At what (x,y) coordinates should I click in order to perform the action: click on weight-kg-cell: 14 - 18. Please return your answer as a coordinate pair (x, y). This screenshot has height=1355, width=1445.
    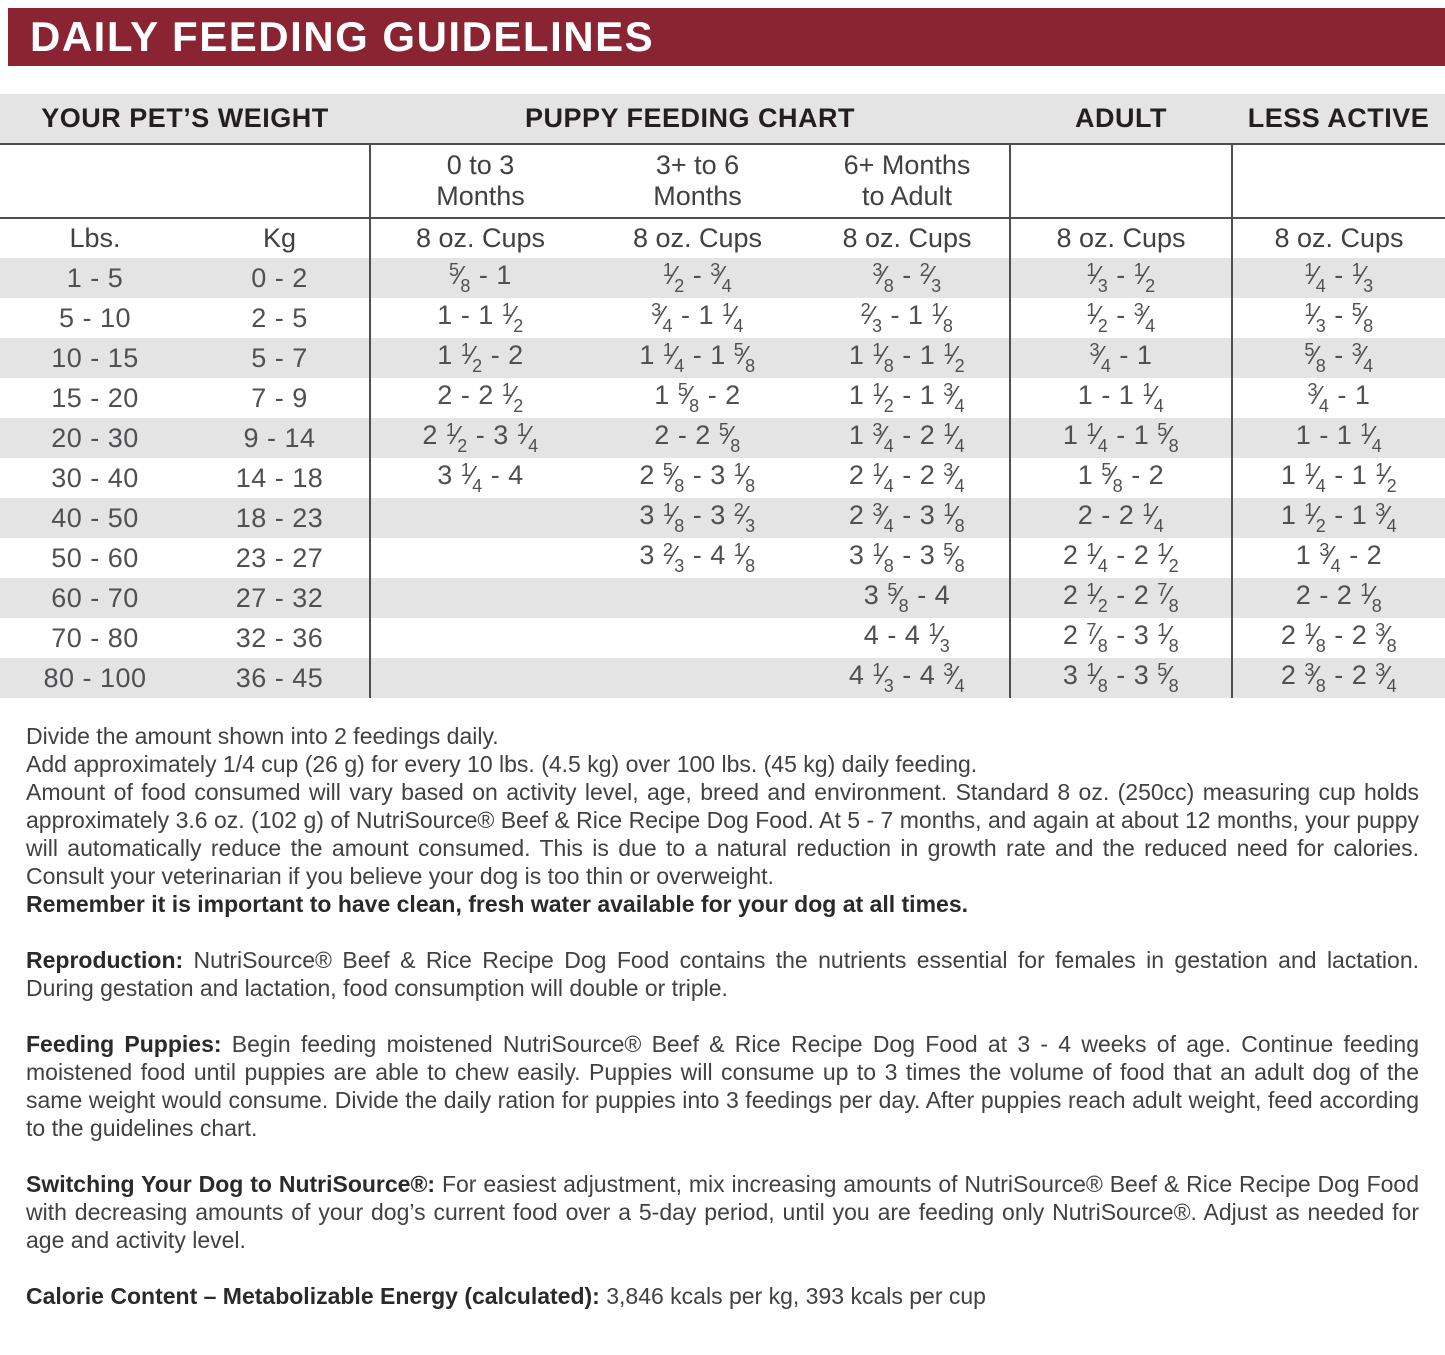
    Looking at the image, I should click on (280, 478).